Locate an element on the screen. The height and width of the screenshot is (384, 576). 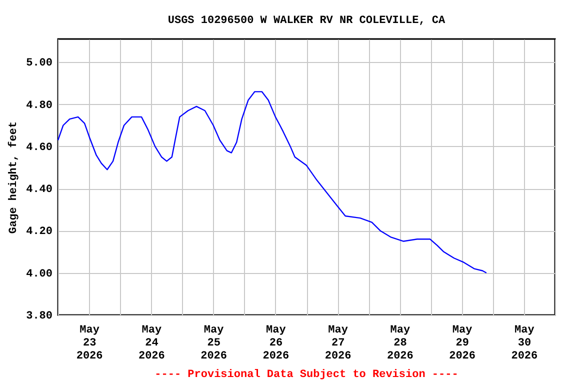
y-tick-label: 3.80 is located at coordinates (39, 316).